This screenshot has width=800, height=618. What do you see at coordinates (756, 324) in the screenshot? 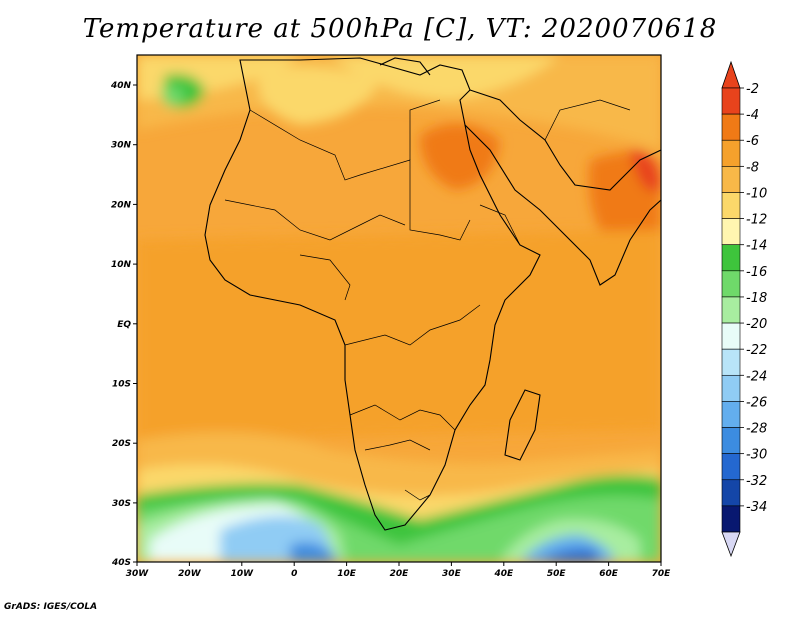
I see `colorbar-label: -20` at bounding box center [756, 324].